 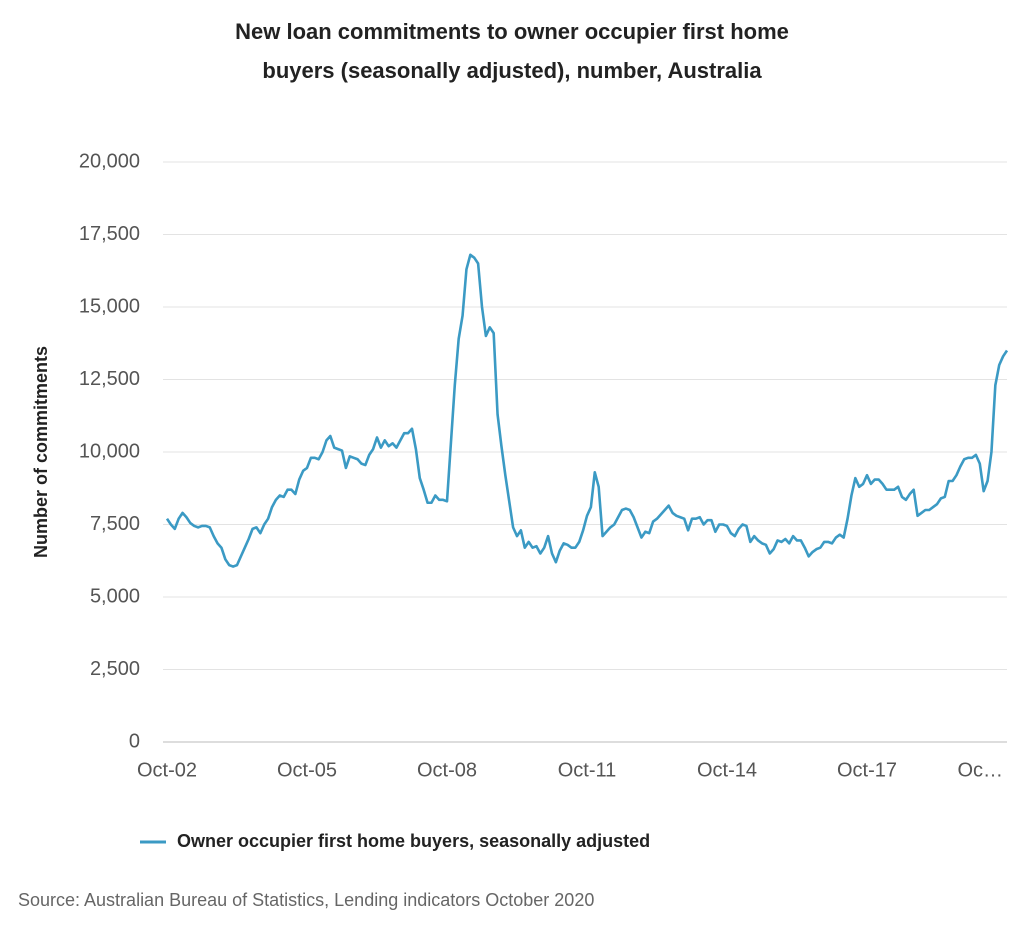 I want to click on x-tick-label: Oct-08, so click(x=447, y=770).